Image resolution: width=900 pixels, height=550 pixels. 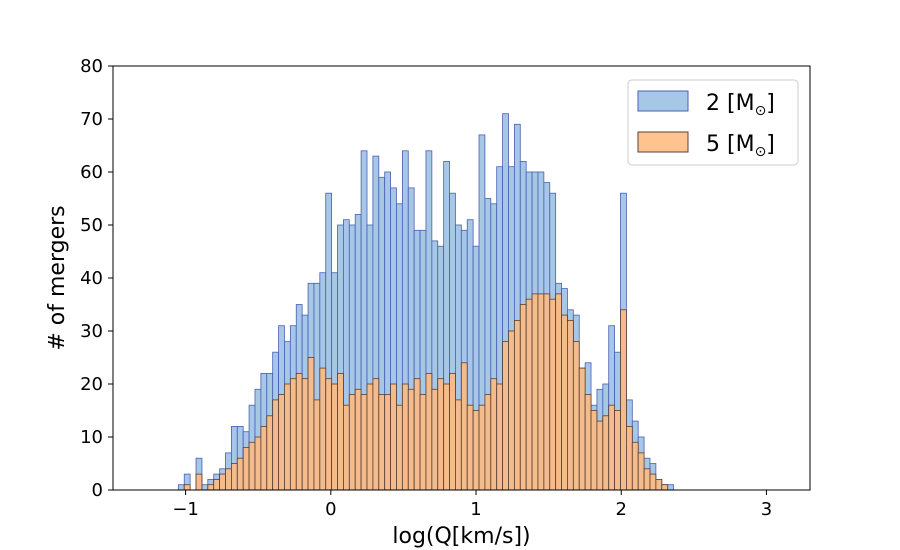 What do you see at coordinates (461, 536) in the screenshot?
I see `x-axis-label: log(Q[km/s])` at bounding box center [461, 536].